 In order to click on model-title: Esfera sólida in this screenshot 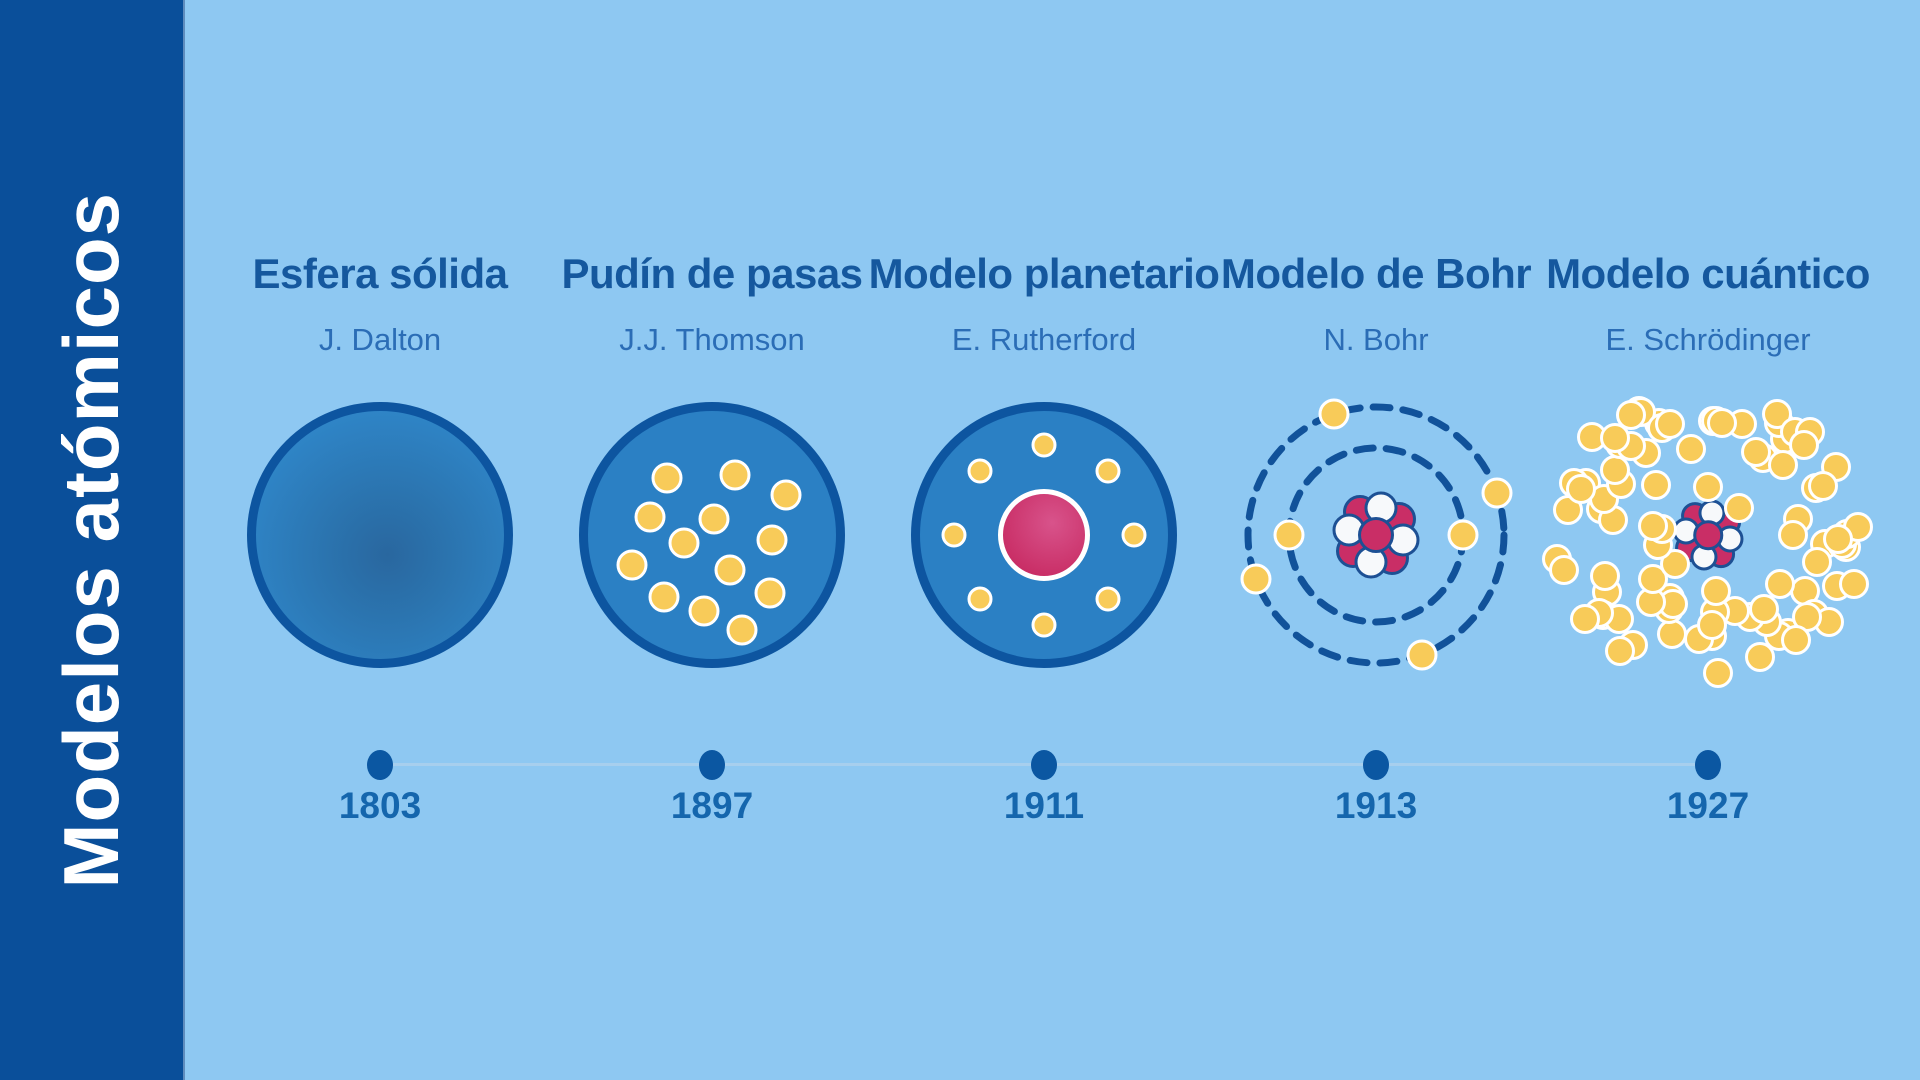, I will do `click(380, 273)`.